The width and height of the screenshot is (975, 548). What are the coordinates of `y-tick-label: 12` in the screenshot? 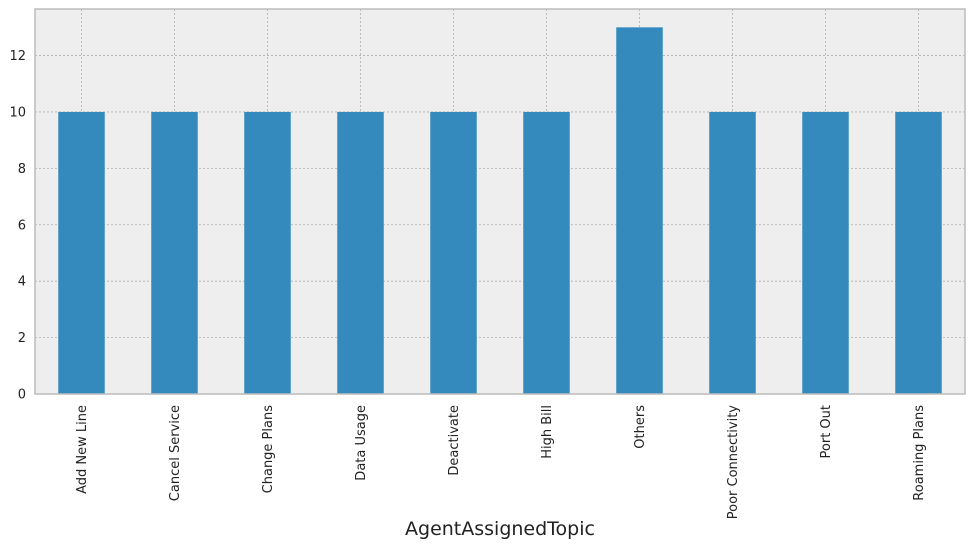 It's located at (17, 56).